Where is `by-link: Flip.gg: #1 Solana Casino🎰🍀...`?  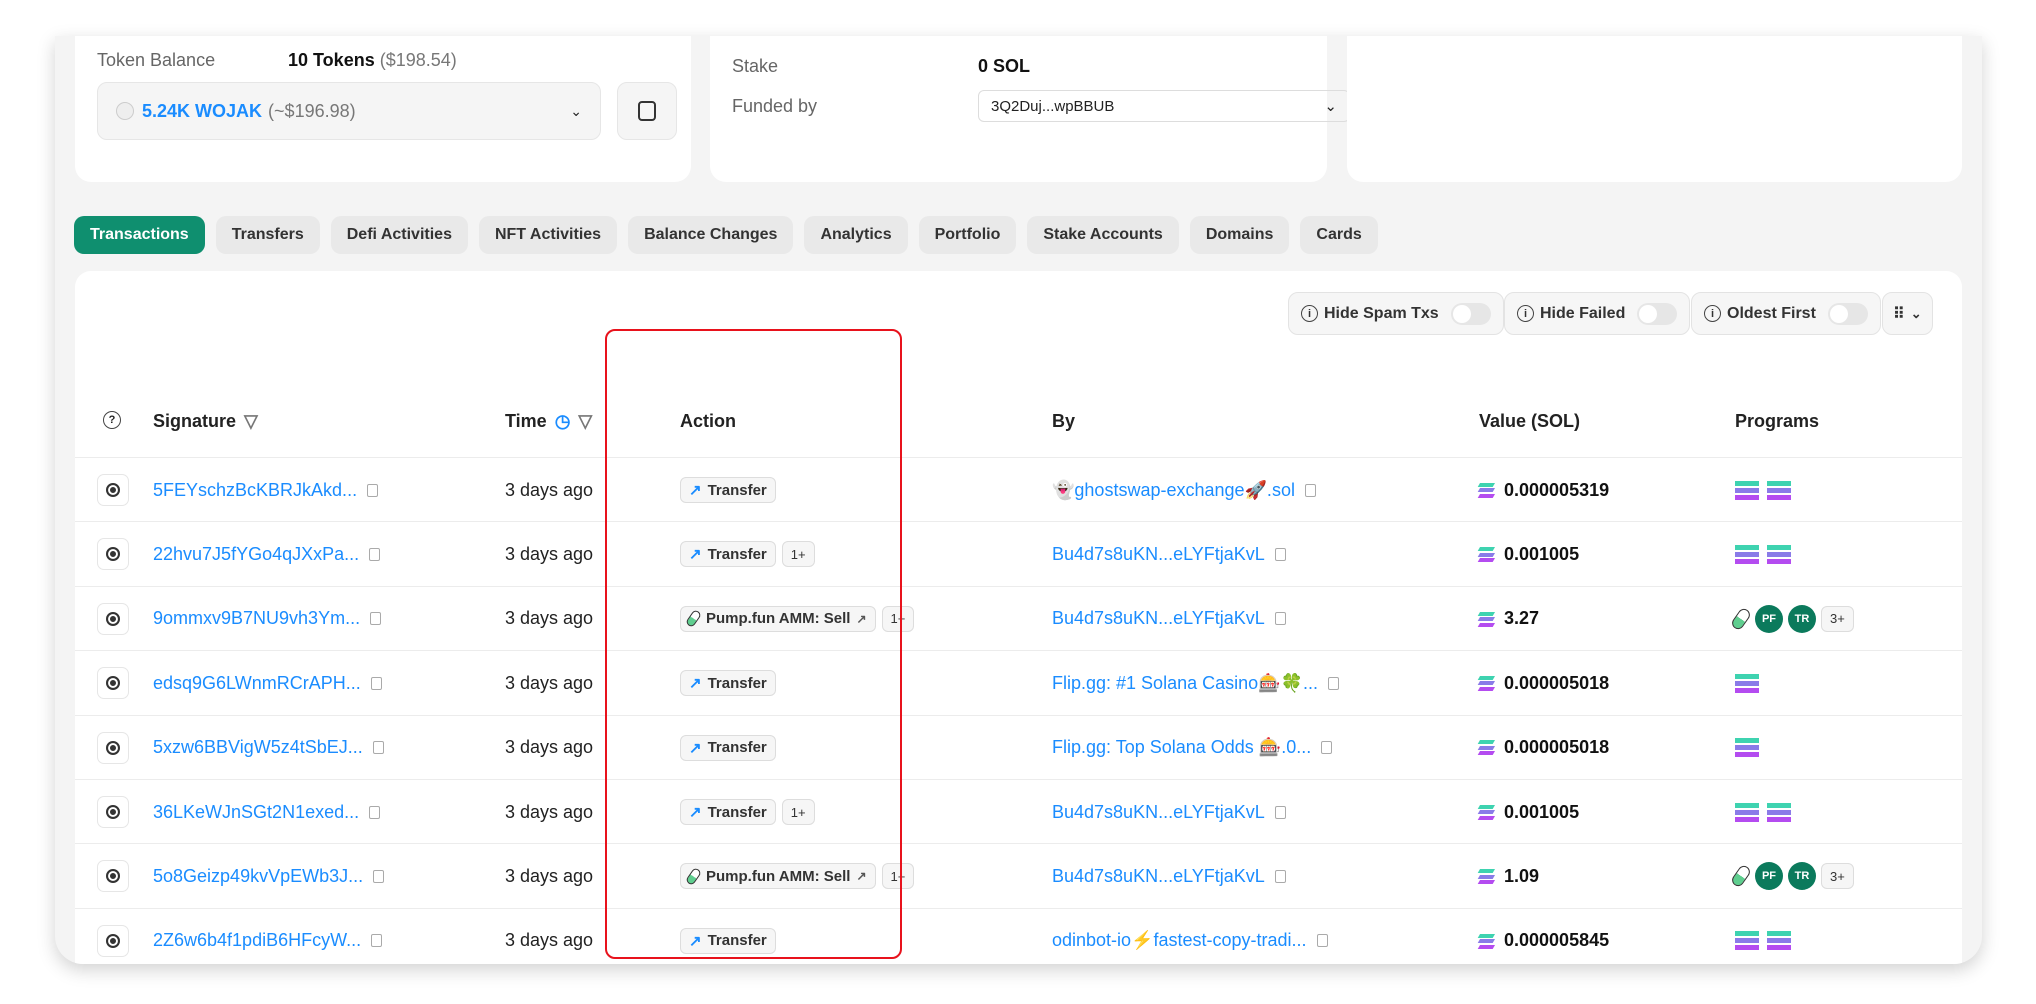
by-link: Flip.gg: #1 Solana Casino🎰🍀... is located at coordinates (1185, 682).